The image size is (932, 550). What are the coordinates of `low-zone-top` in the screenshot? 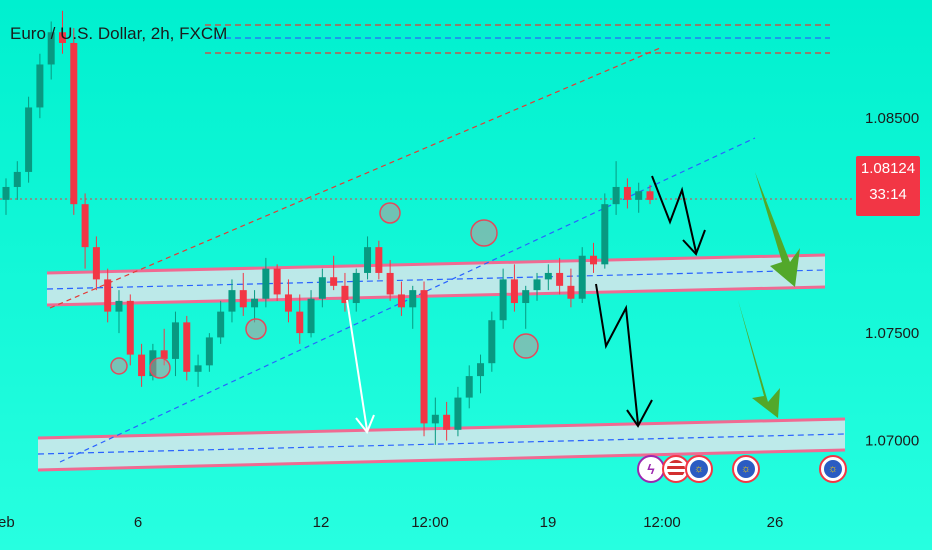 It's located at (441, 428).